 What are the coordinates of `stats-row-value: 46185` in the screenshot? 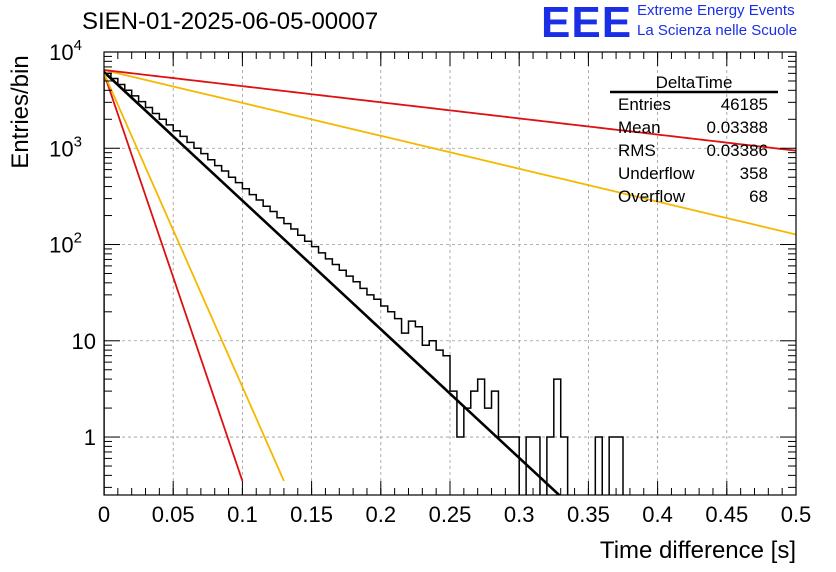 It's located at (744, 104).